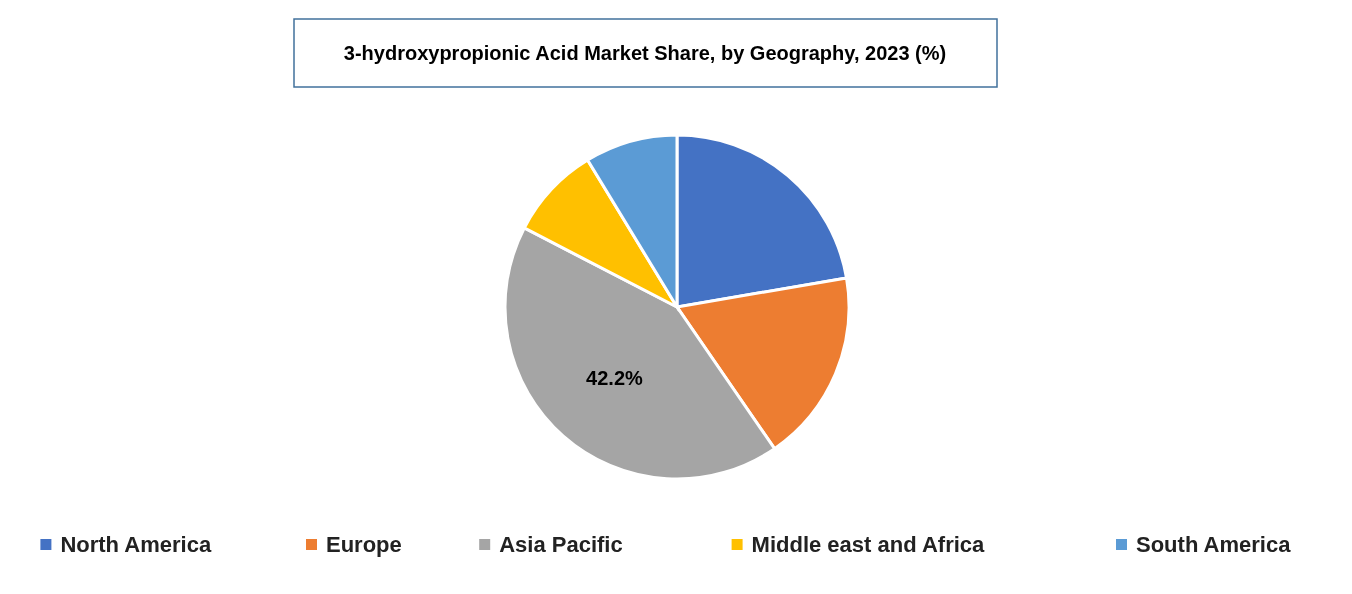 The width and height of the screenshot is (1352, 594). Describe the element at coordinates (645, 53) in the screenshot. I see `chart-title: 3-hydroxypropionic Acid Market Share, by Geography, 2023 (%)` at that location.